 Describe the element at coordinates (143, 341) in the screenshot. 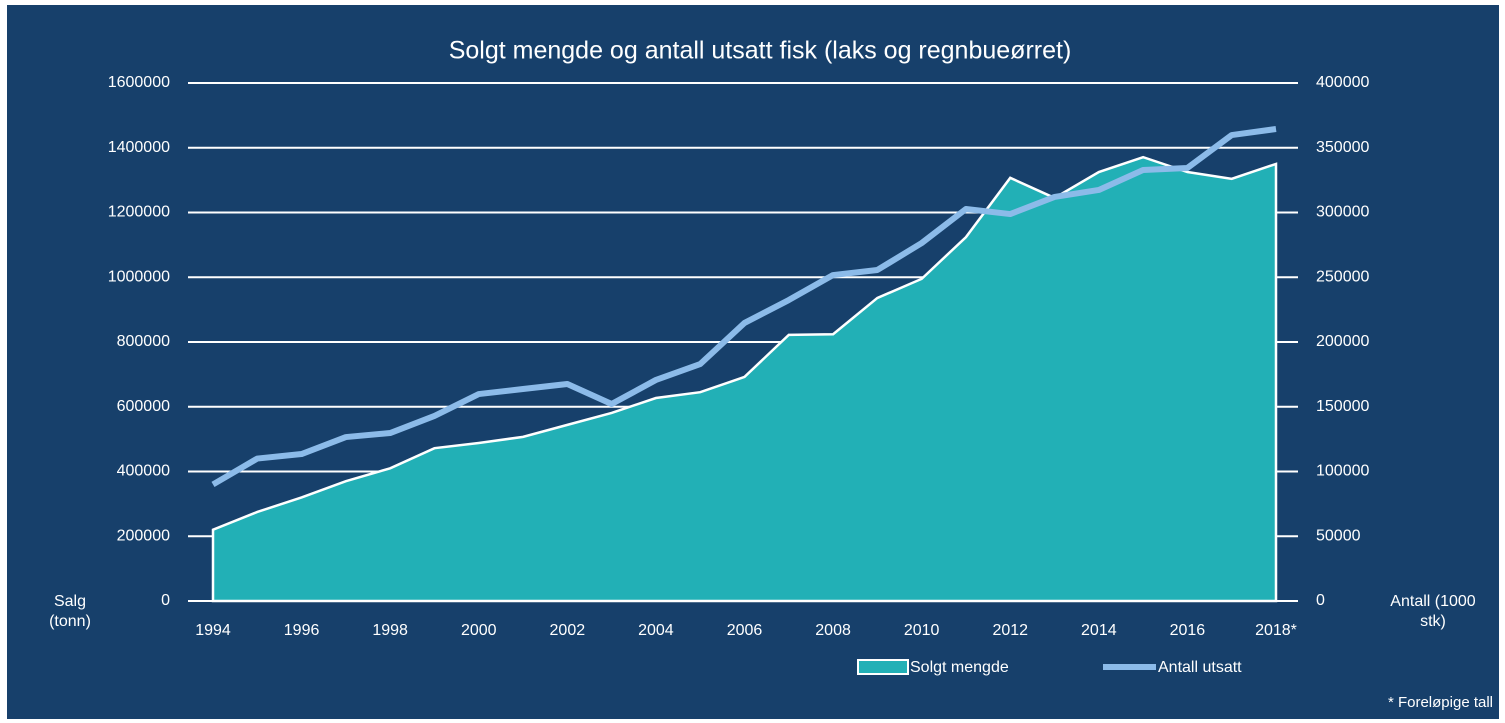

I see `y-tick-label: 800000` at that location.